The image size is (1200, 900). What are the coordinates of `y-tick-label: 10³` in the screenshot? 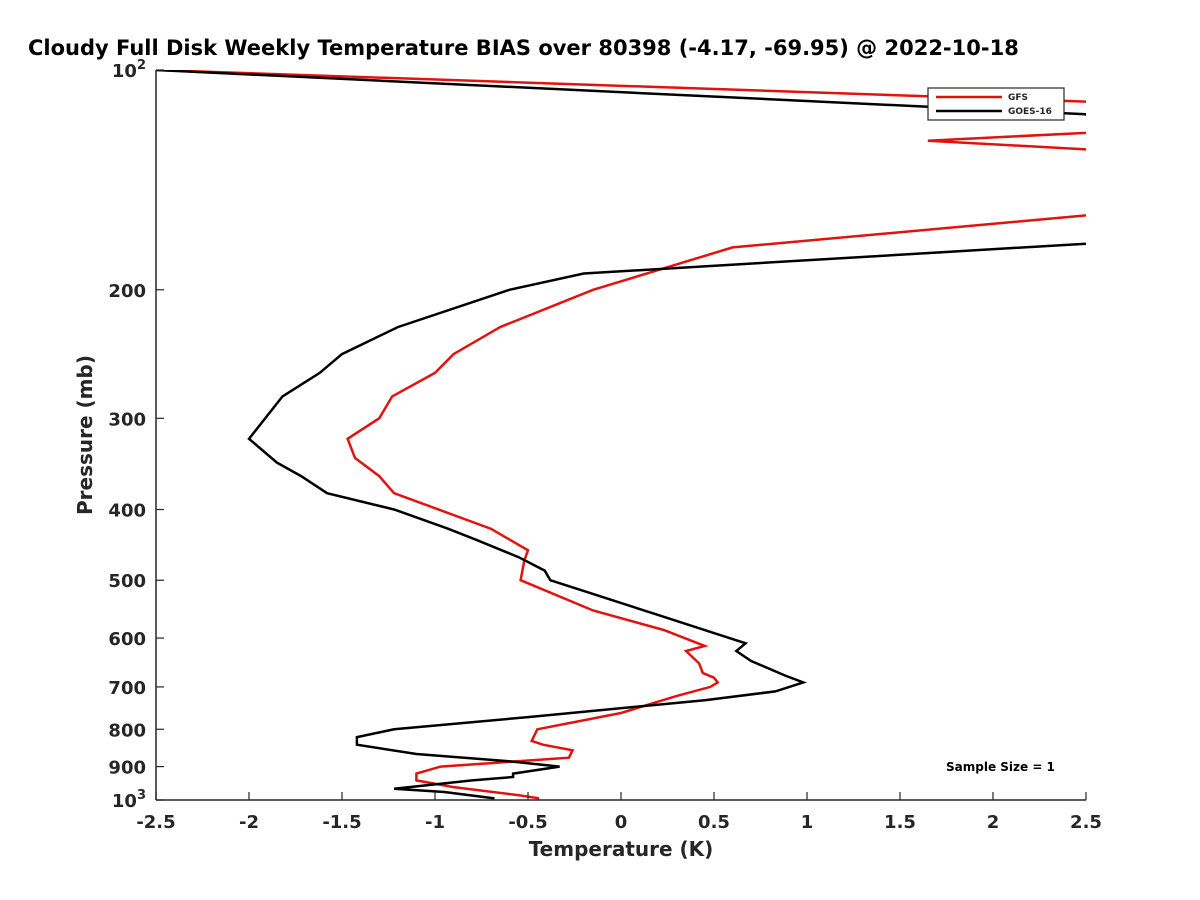 It's located at (129, 800).